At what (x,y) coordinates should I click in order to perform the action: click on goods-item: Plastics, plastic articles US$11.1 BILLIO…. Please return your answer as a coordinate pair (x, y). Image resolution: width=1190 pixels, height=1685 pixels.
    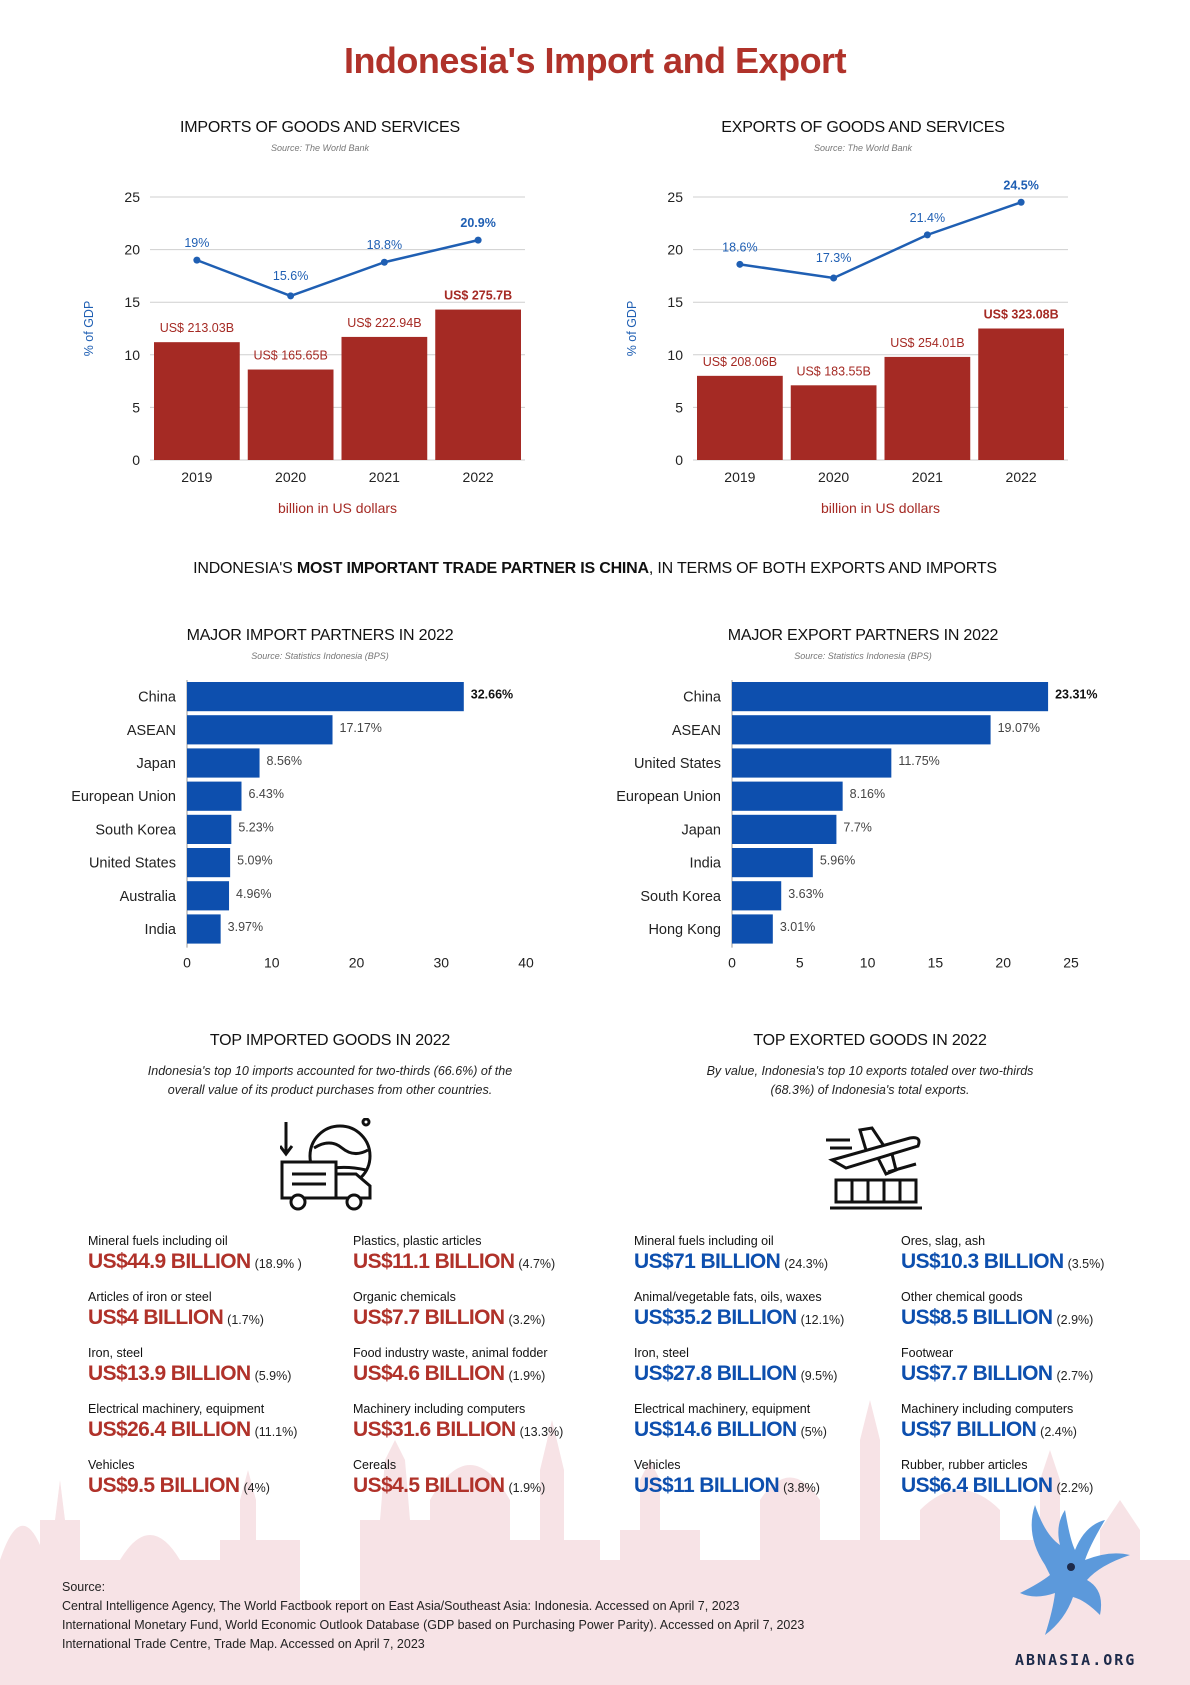
    Looking at the image, I should click on (483, 1255).